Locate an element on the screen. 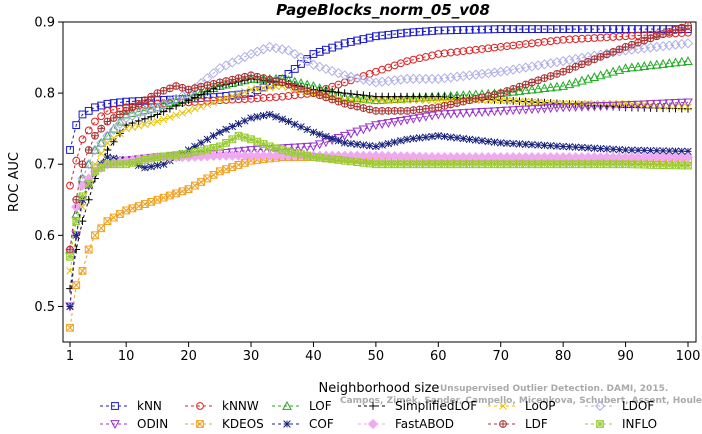  data-point-fastabod is located at coordinates (688, 157).